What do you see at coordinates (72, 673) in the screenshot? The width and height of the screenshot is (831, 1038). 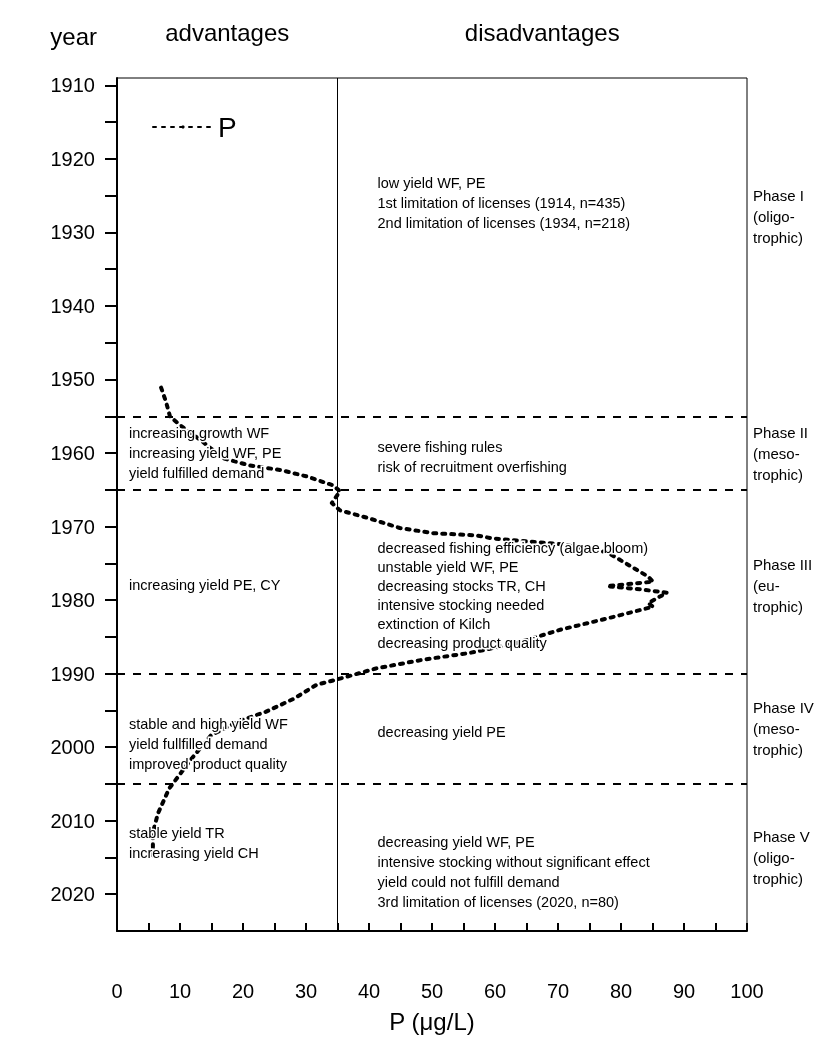 I see `y-tick-label: 1990` at bounding box center [72, 673].